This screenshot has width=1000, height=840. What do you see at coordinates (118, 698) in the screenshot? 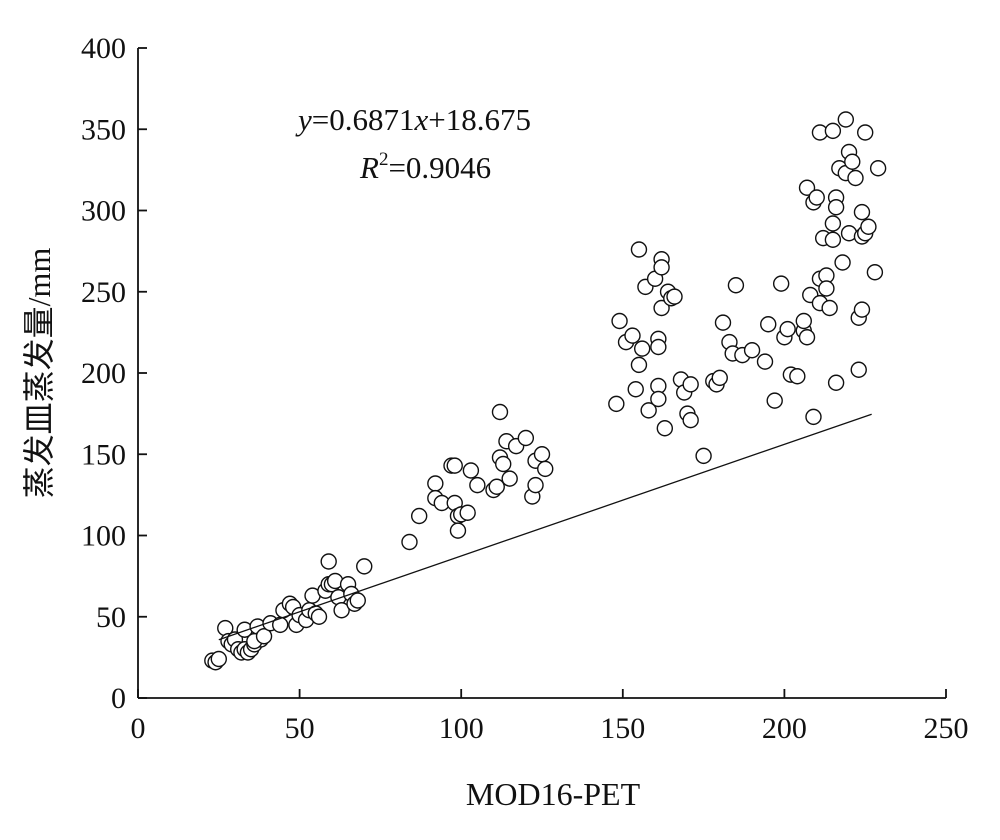
I see `y-tick-label: 0` at bounding box center [118, 698].